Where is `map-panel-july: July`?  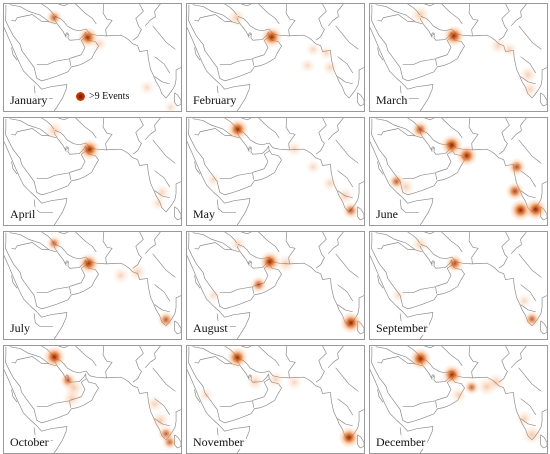 map-panel-july: July is located at coordinates (92, 285).